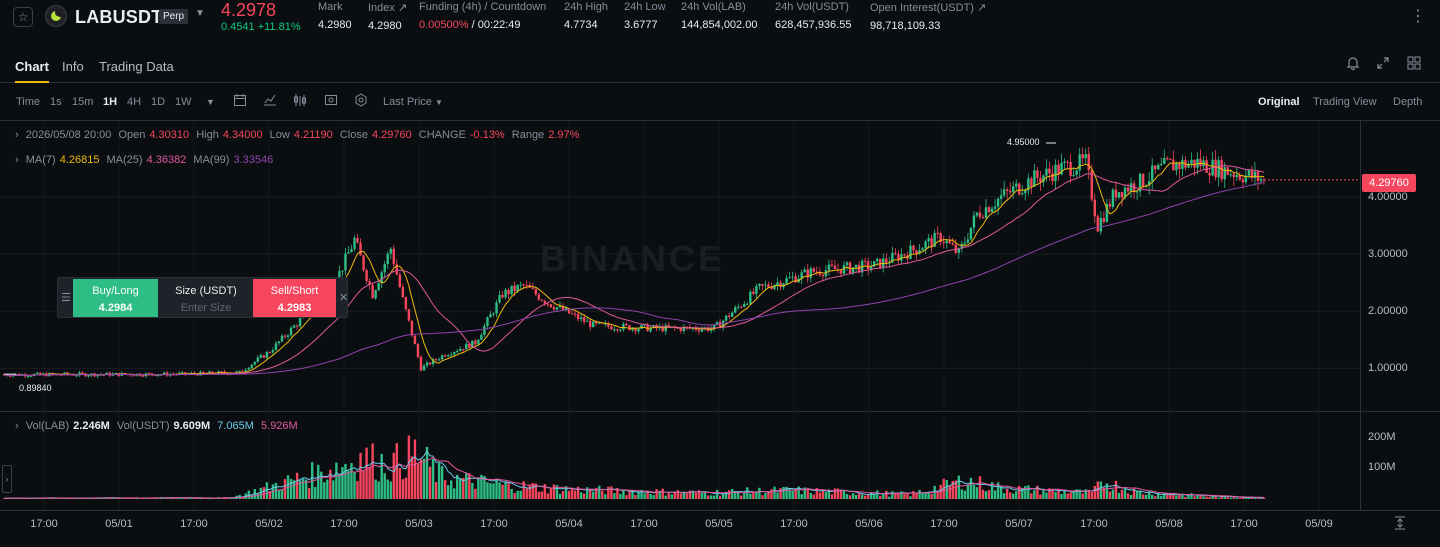  What do you see at coordinates (110, 102) in the screenshot?
I see `interval-1h: 1H` at bounding box center [110, 102].